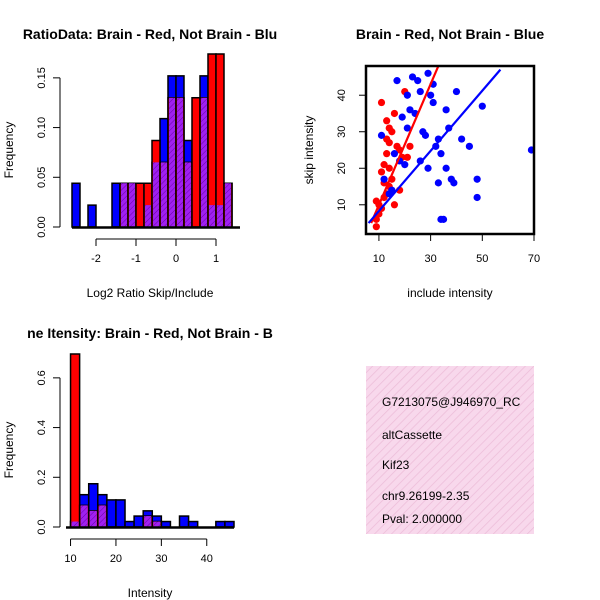  I want to click on scatter-xtick-label-0: 10, so click(379, 259).